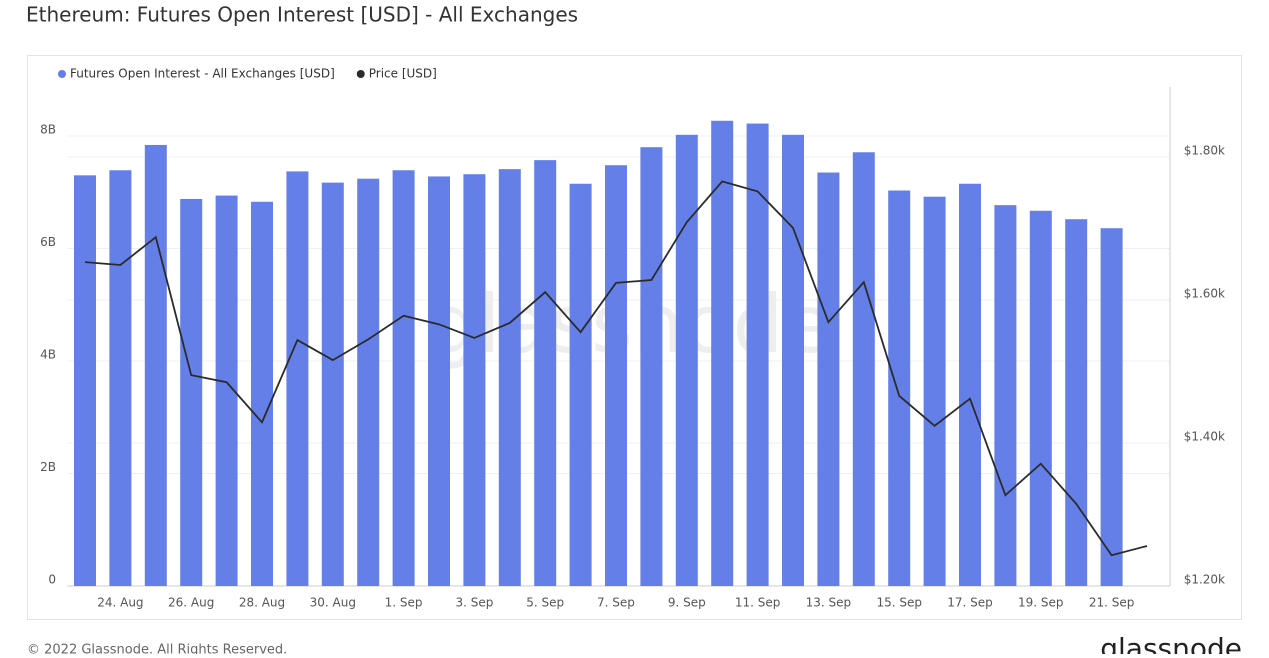 The height and width of the screenshot is (658, 1269). Describe the element at coordinates (1204, 294) in the screenshot. I see `y2-tick-label: $1.60k` at that location.